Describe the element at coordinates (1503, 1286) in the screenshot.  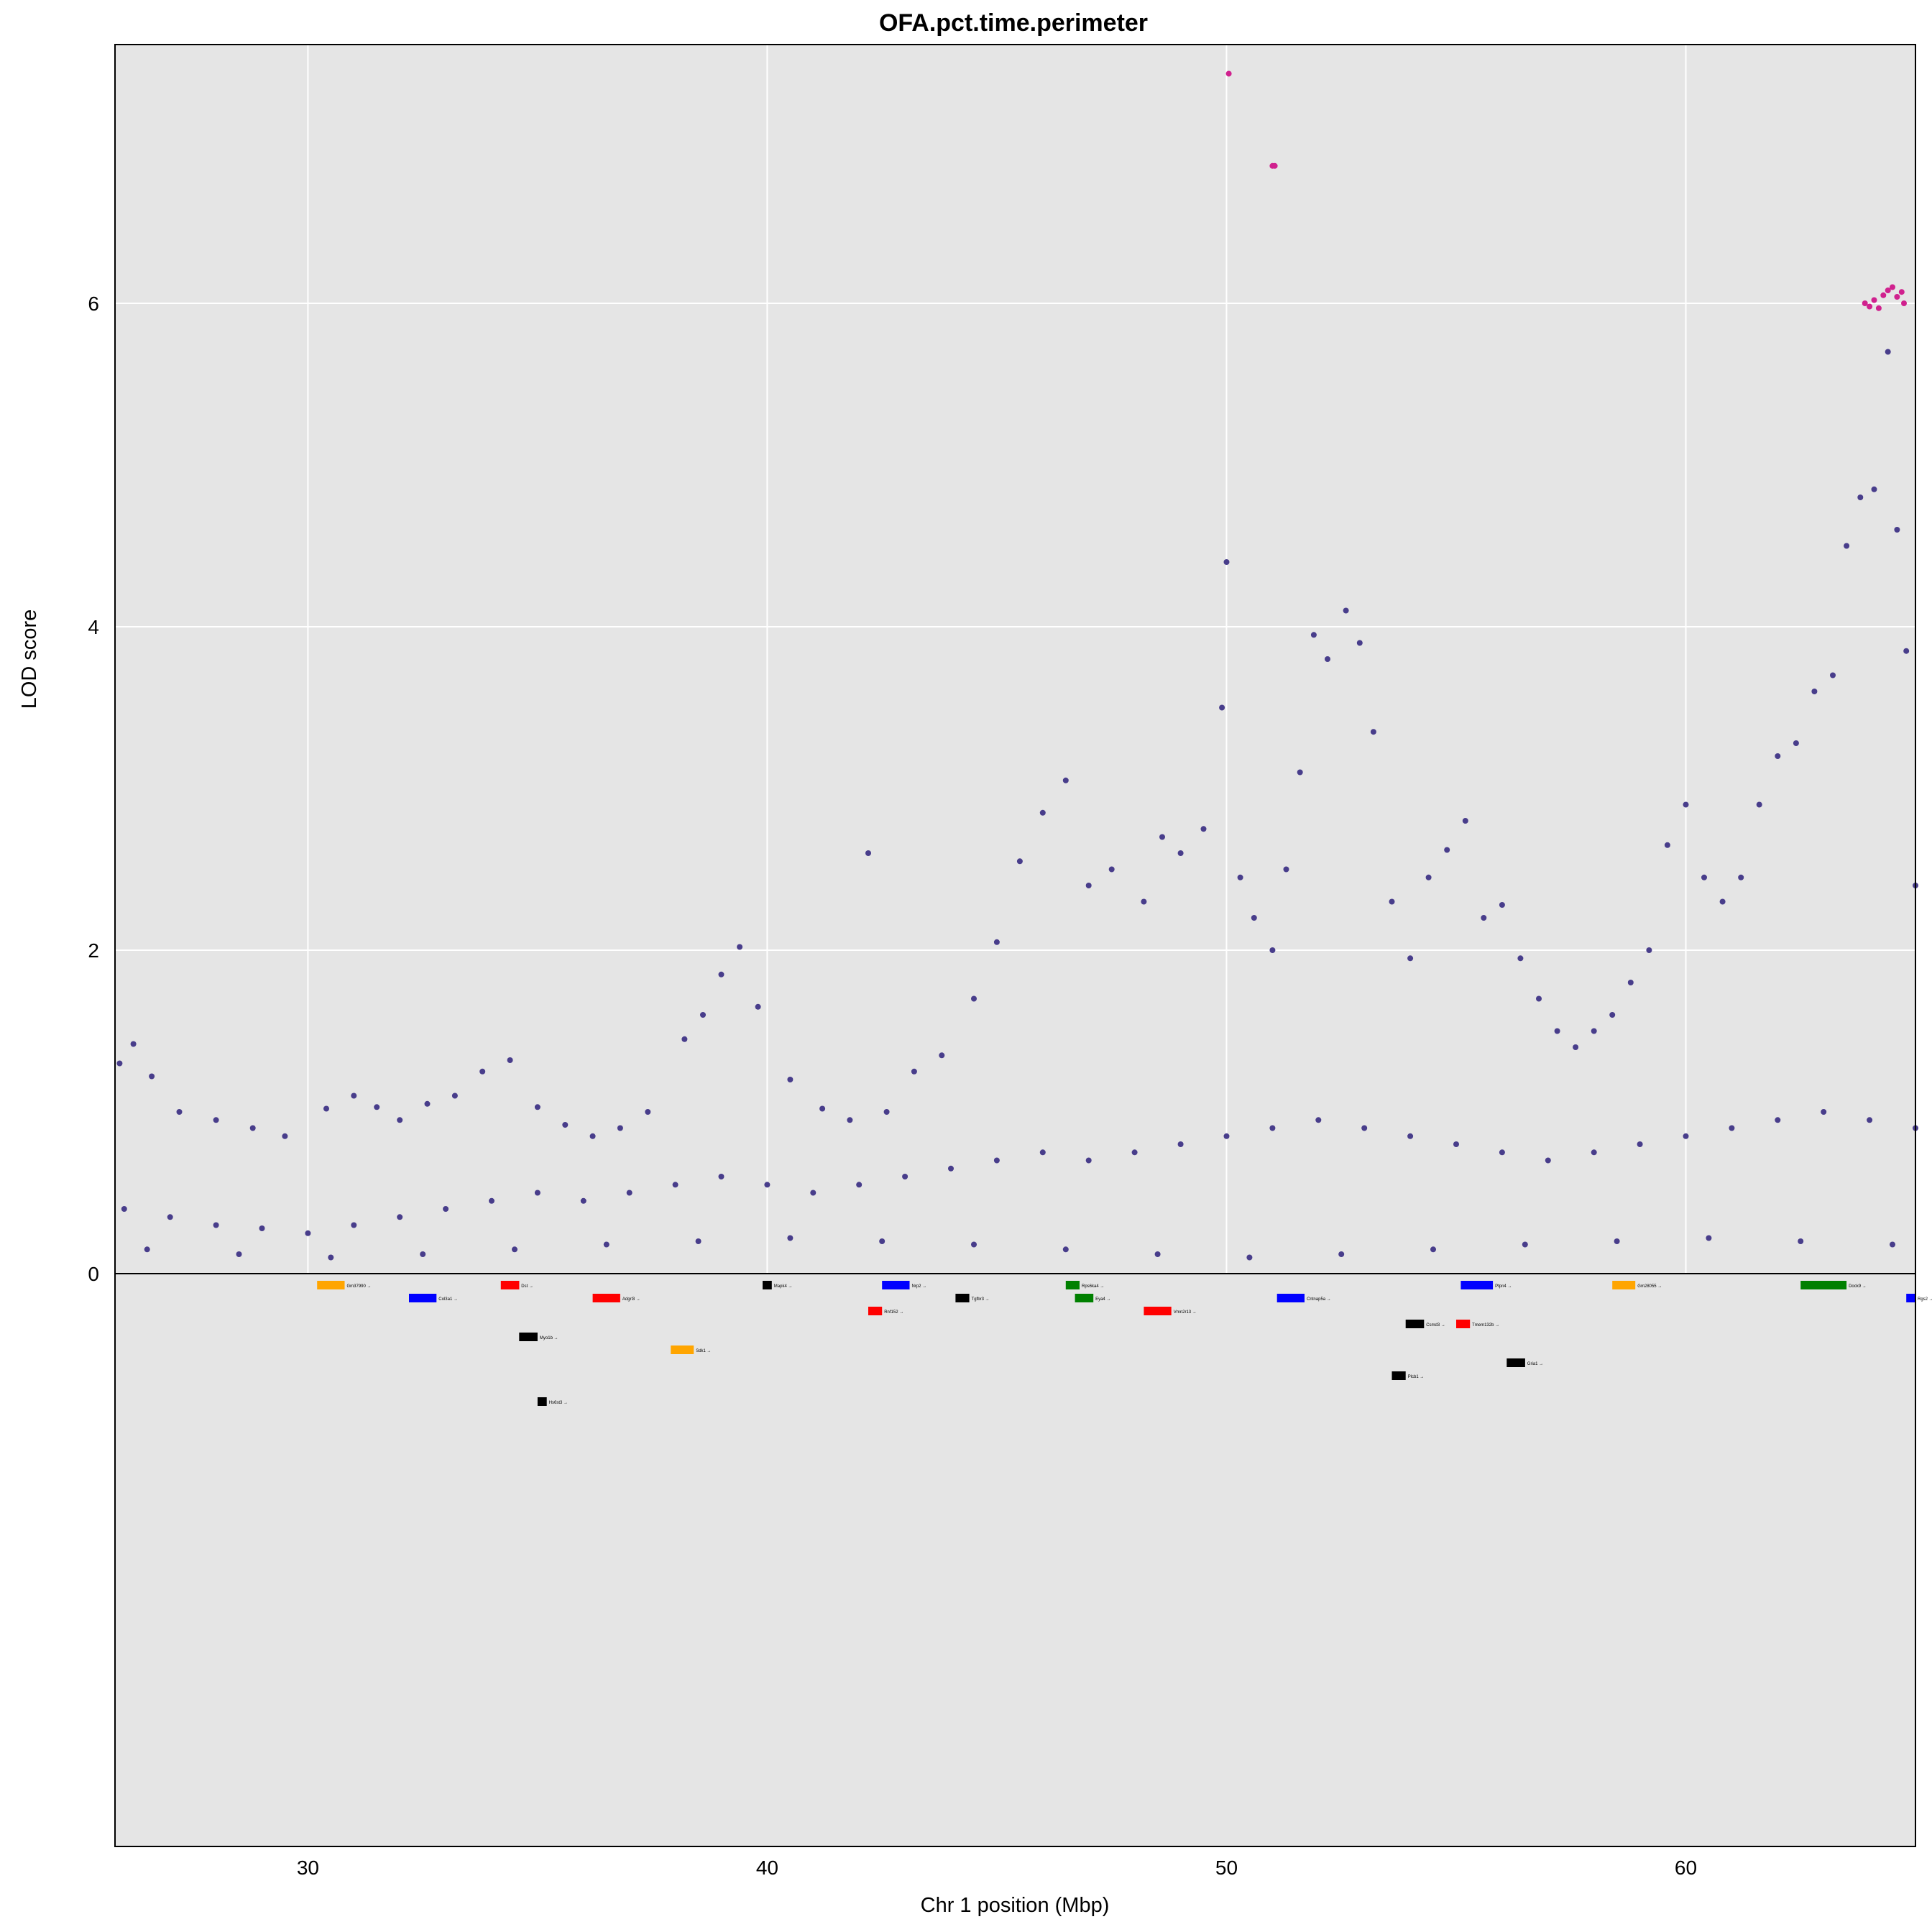
I see `gene-label: Ptpn4 →` at that location.